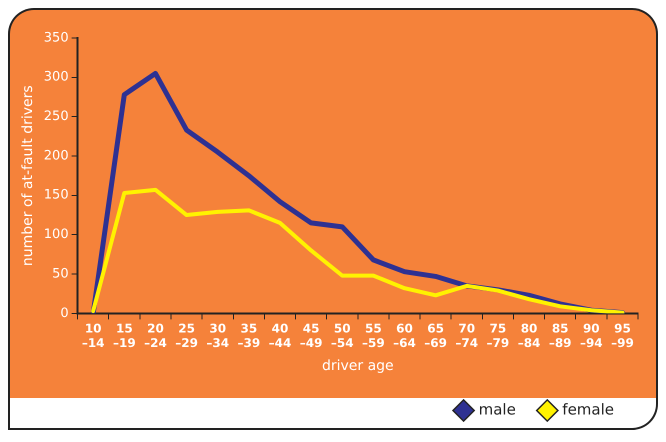  What do you see at coordinates (358, 366) in the screenshot?
I see `x-axis-title: driver age` at bounding box center [358, 366].